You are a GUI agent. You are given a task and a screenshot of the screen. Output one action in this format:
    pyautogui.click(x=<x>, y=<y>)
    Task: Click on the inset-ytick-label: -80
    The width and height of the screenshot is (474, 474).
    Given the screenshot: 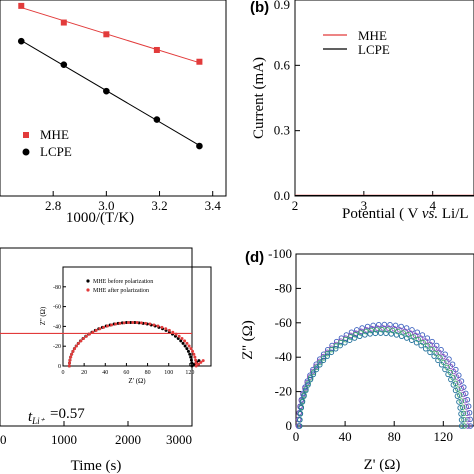 What is the action you would take?
    pyautogui.click(x=57, y=288)
    